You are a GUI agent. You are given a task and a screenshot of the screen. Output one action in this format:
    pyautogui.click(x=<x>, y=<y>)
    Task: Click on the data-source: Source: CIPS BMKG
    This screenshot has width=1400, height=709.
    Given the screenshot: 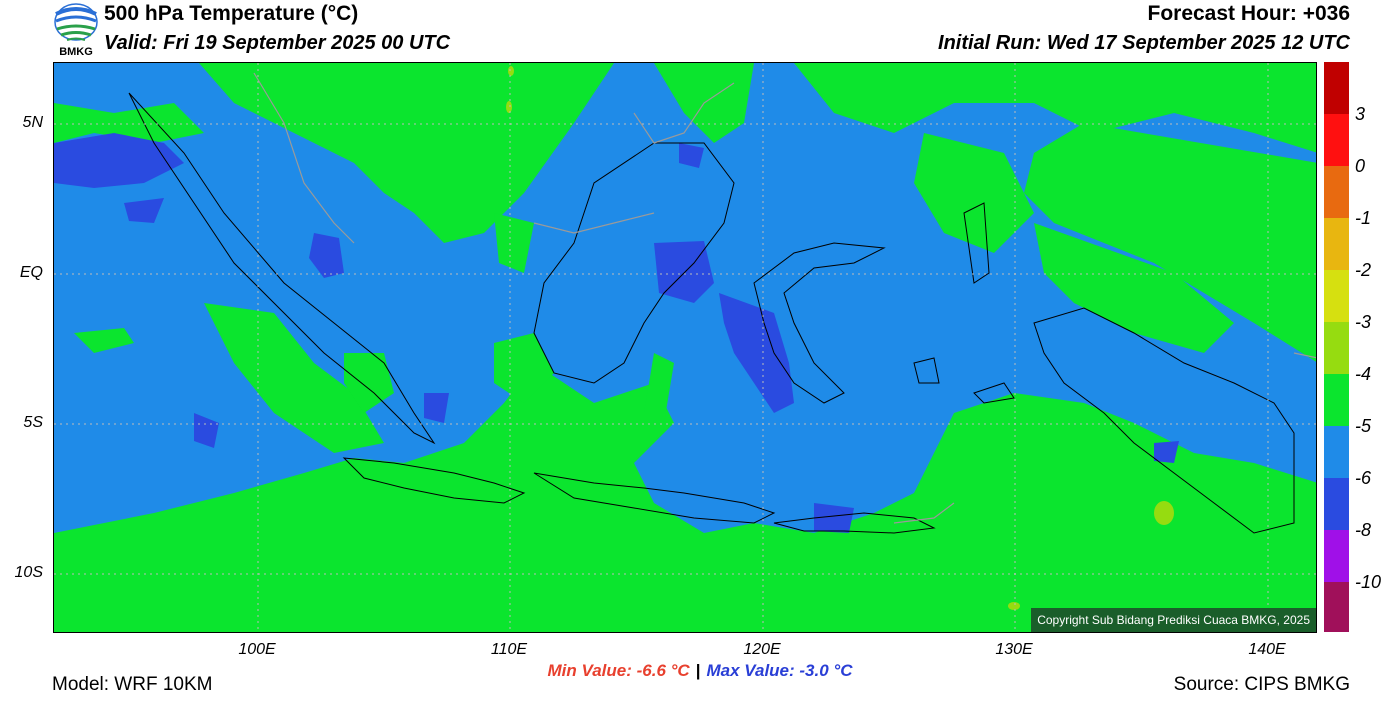 What is the action you would take?
    pyautogui.click(x=1261, y=684)
    